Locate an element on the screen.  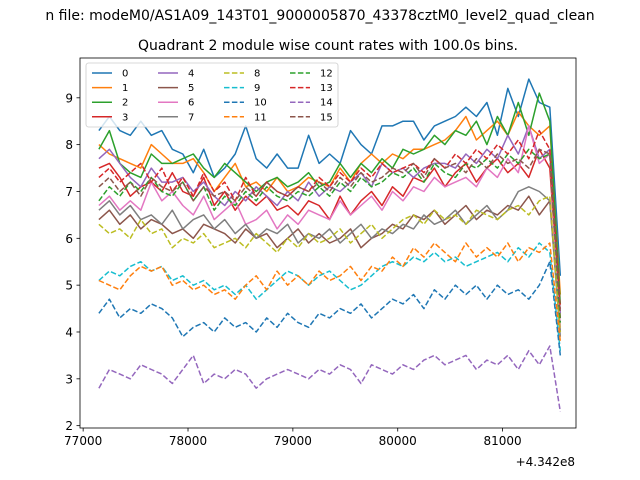
legend-box is located at coordinates (212, 95).